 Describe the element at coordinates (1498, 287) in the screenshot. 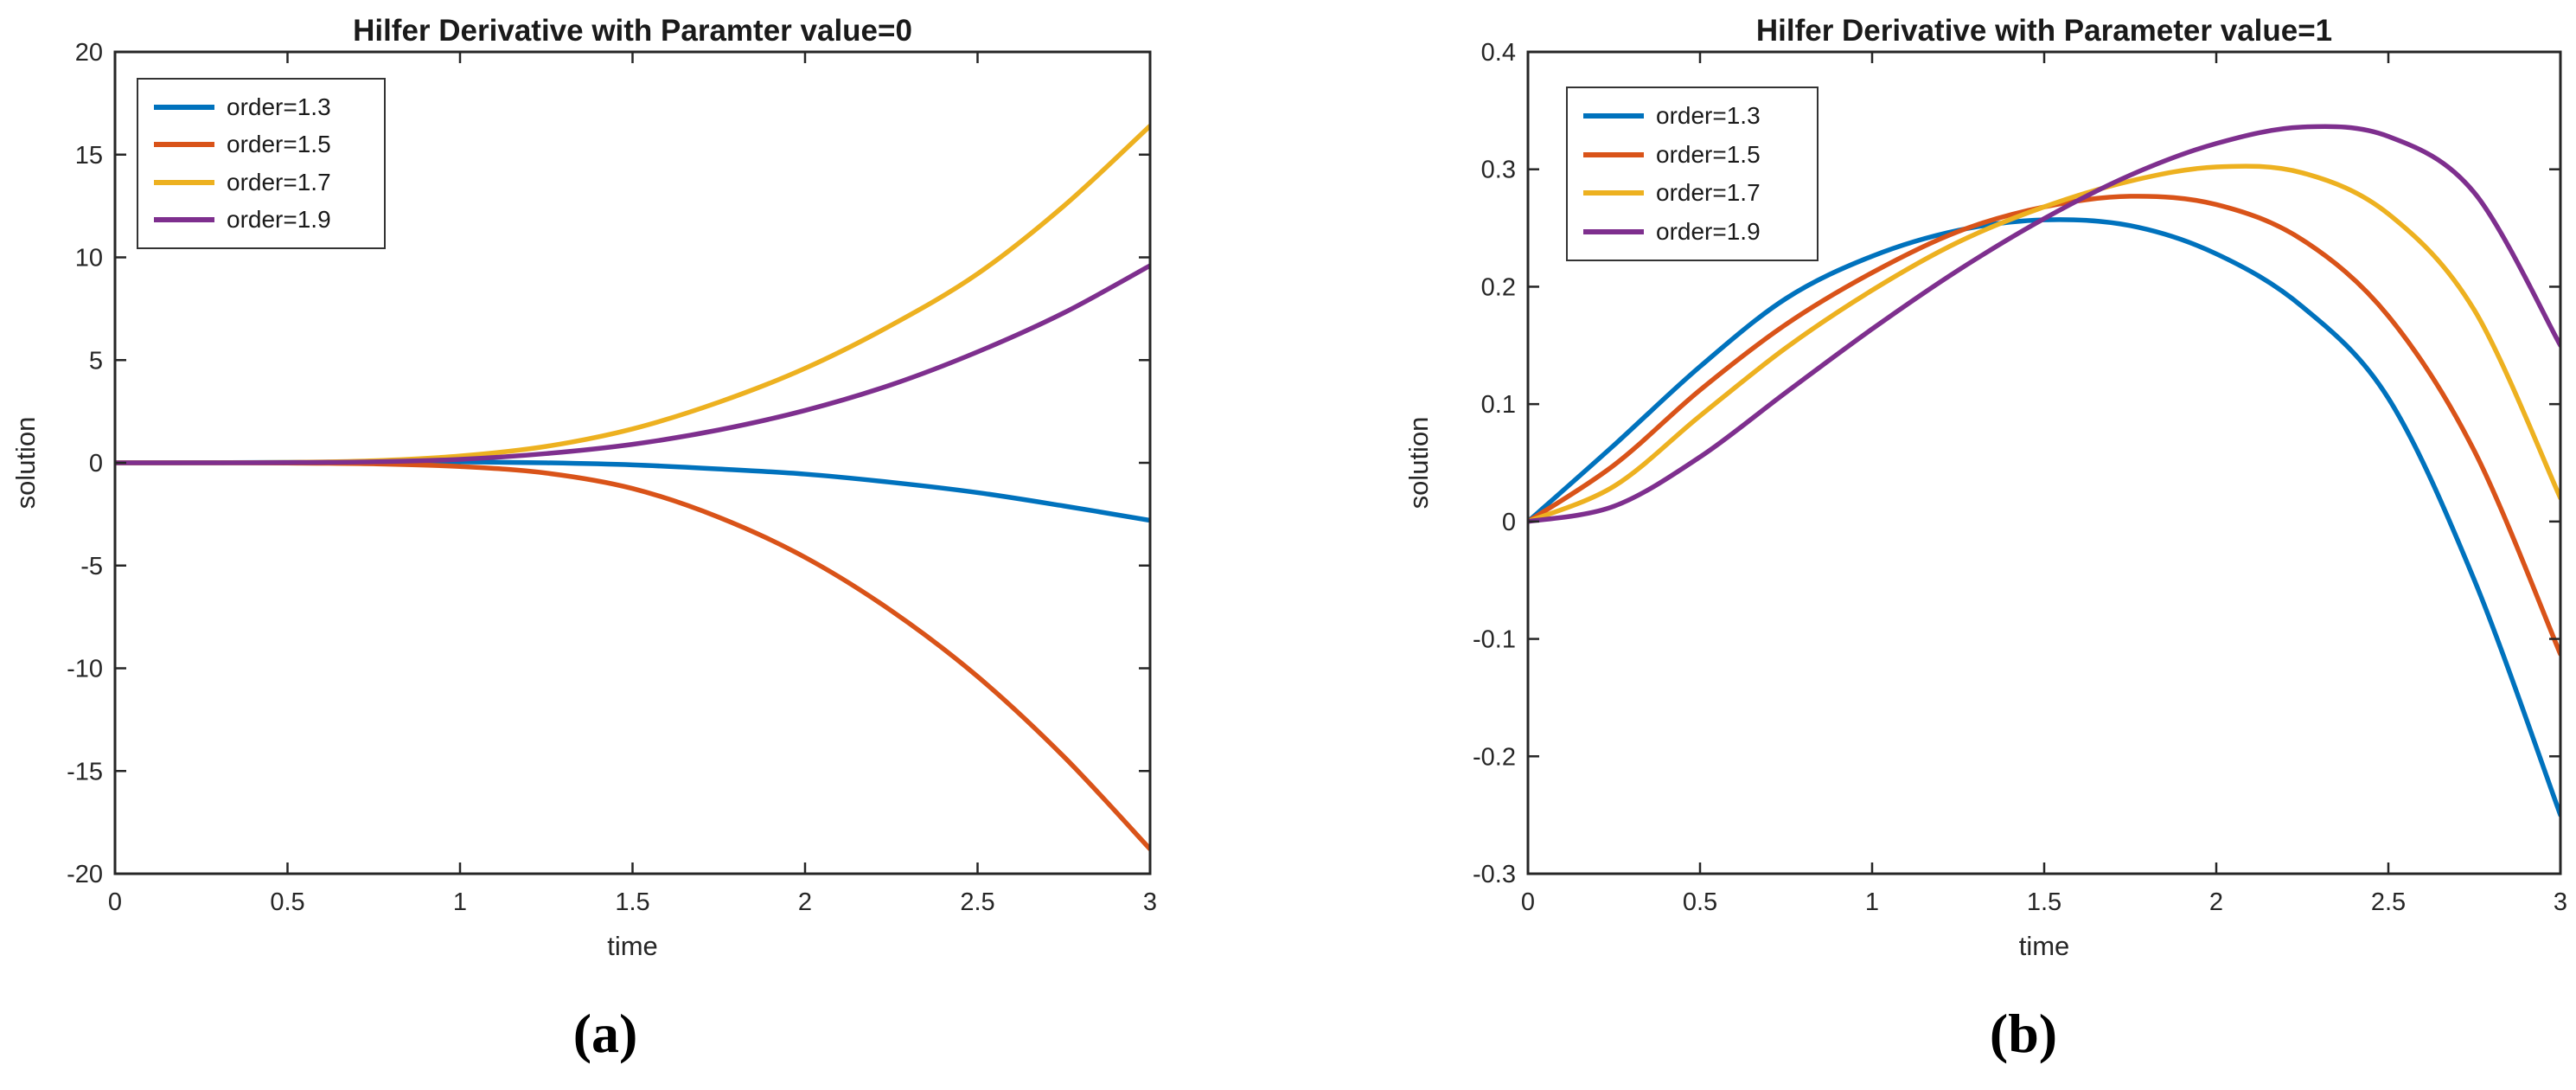

I see `y-tick-label: 0.2` at that location.